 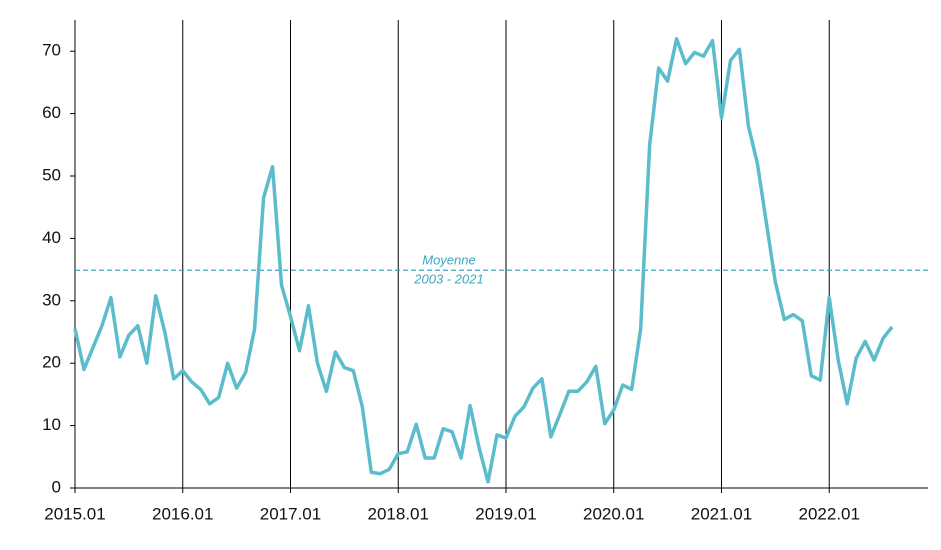 I want to click on y-tick-label: 40, so click(x=51, y=237).